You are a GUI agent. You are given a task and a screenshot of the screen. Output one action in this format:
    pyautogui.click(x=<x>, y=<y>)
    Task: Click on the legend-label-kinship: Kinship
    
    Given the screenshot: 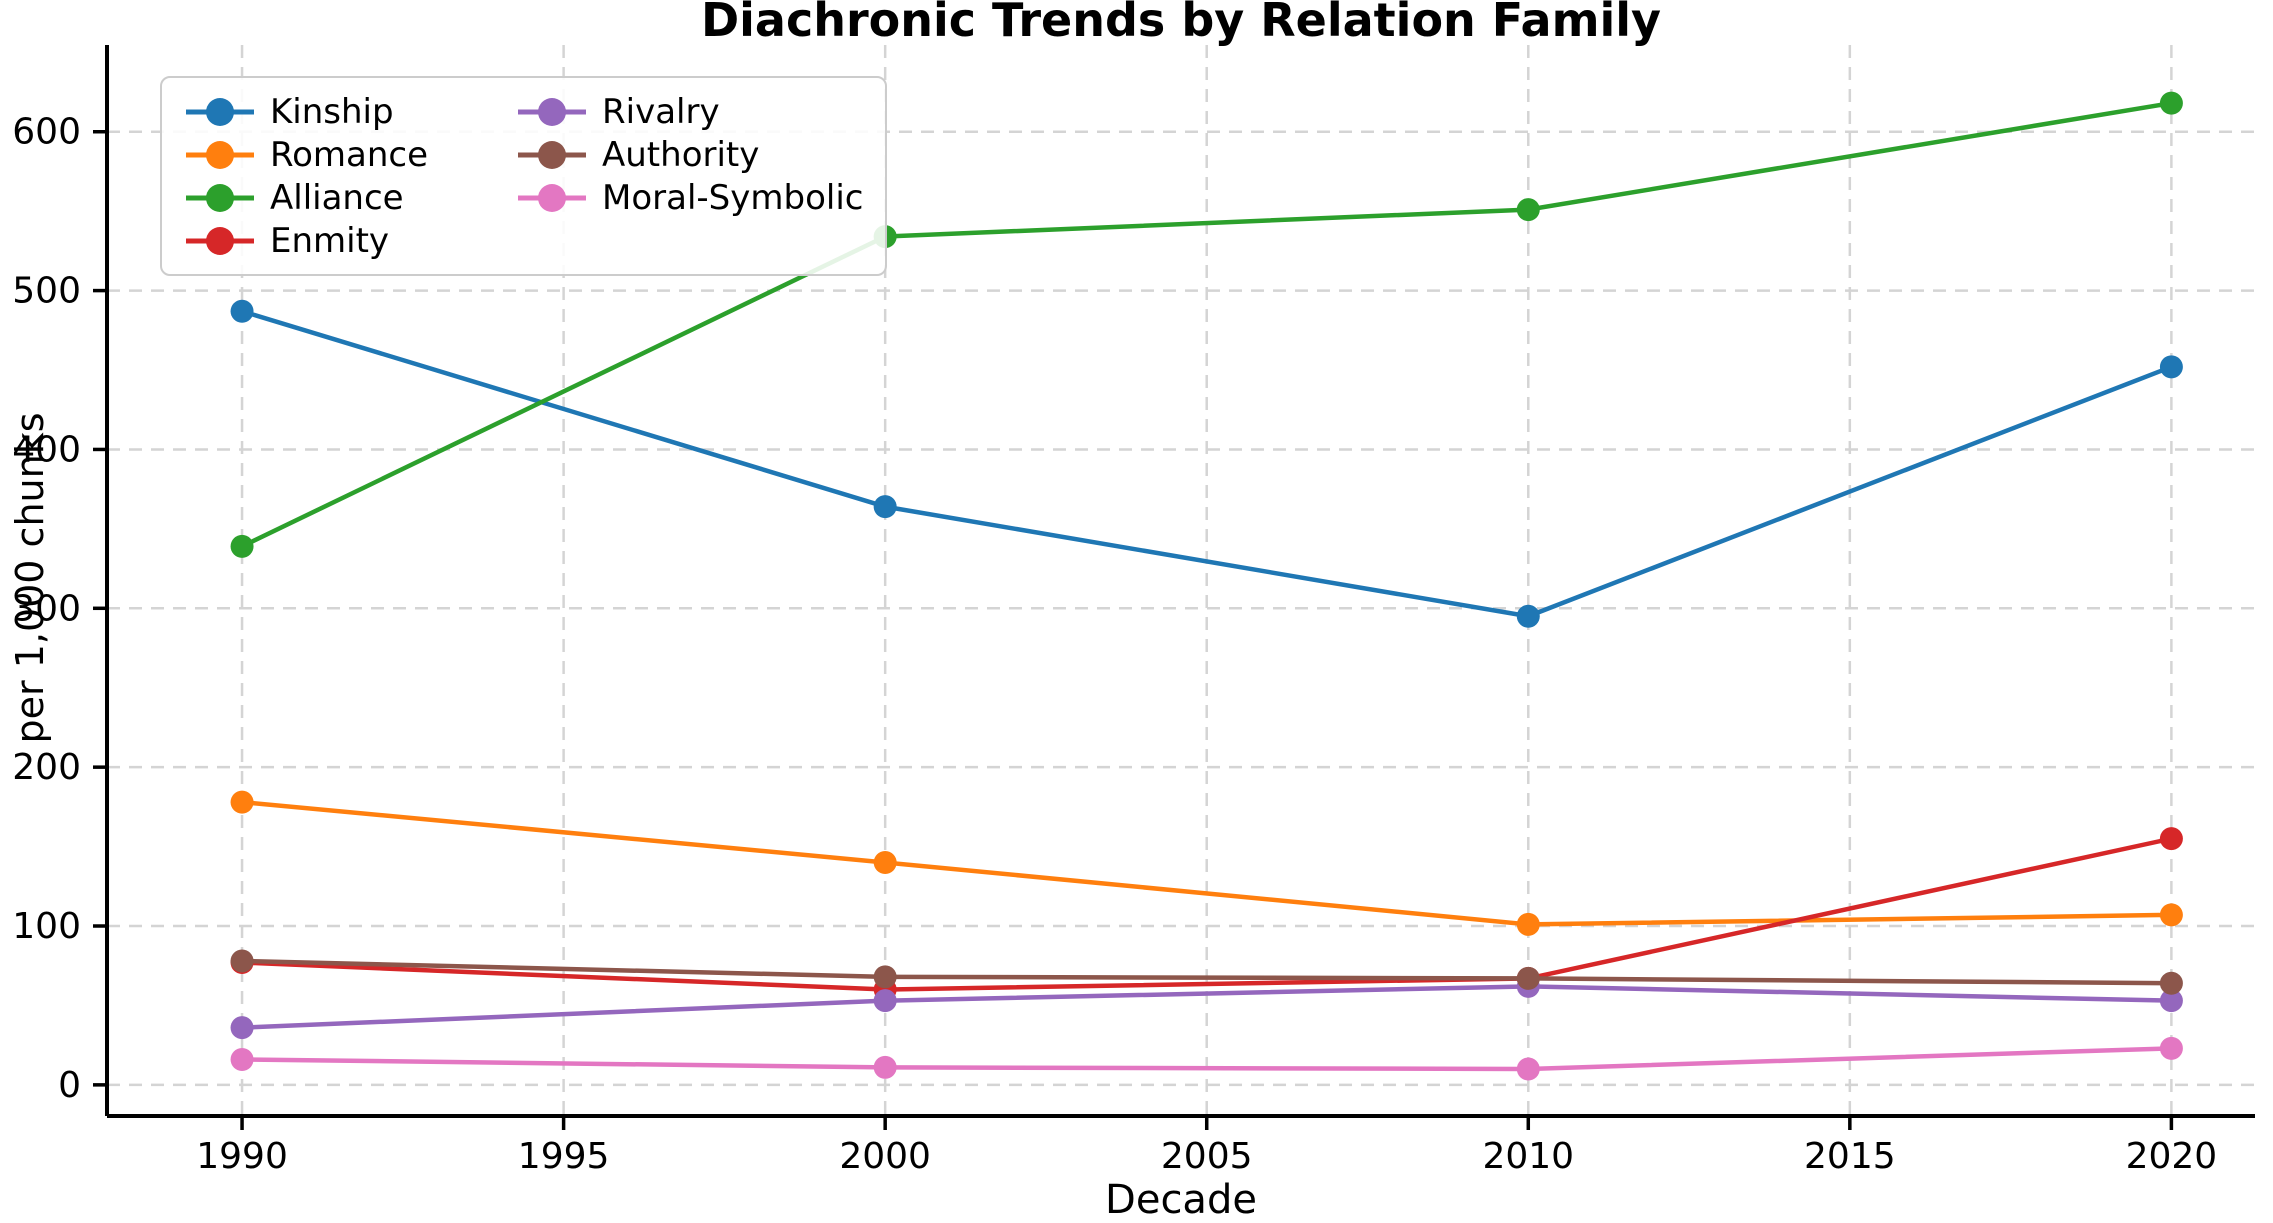 What is the action you would take?
    pyautogui.click(x=332, y=111)
    